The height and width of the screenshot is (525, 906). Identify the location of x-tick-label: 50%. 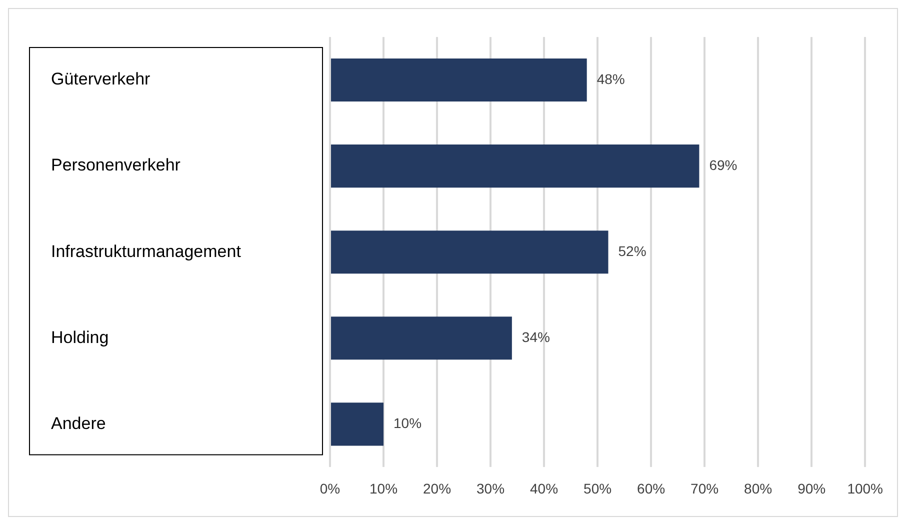
(598, 488).